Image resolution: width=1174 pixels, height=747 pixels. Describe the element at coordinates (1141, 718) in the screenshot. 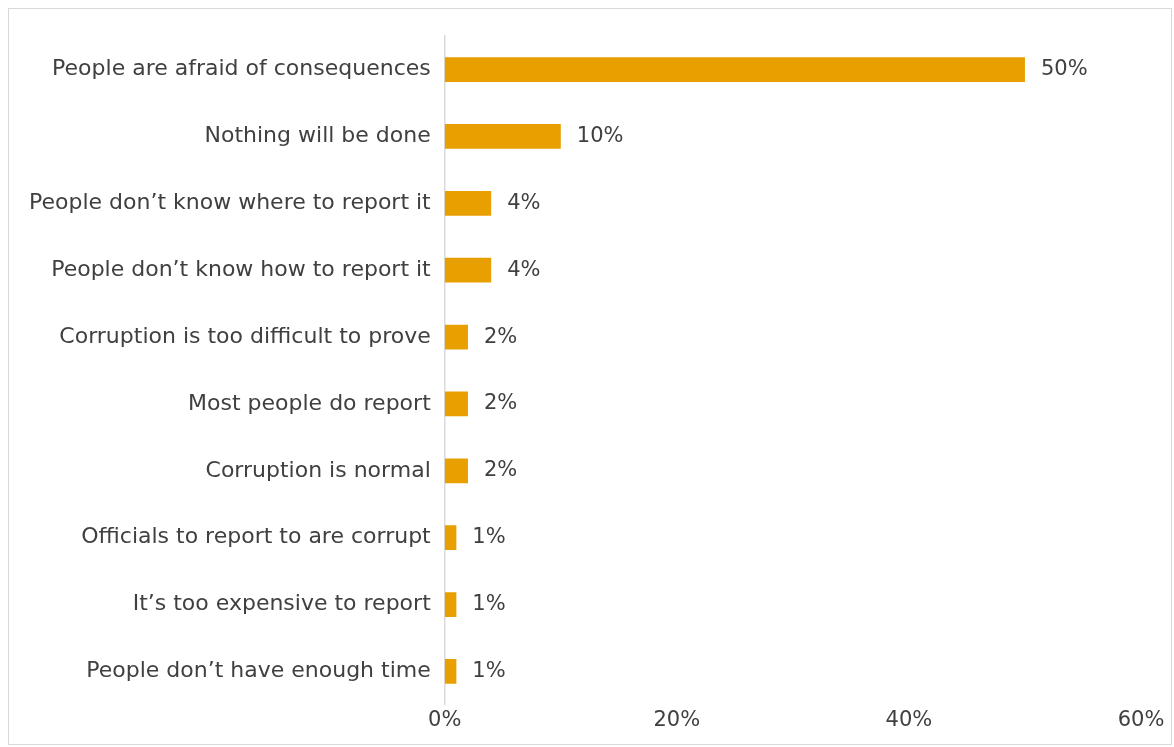

I see `x-tick-label: 60%` at that location.